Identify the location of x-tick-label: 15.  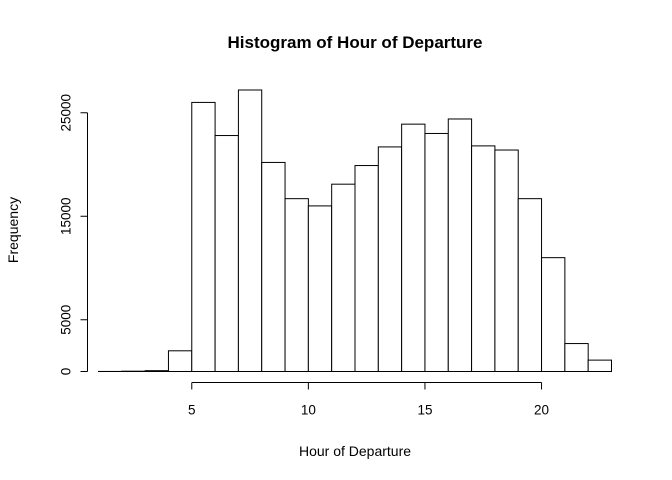
(424, 410).